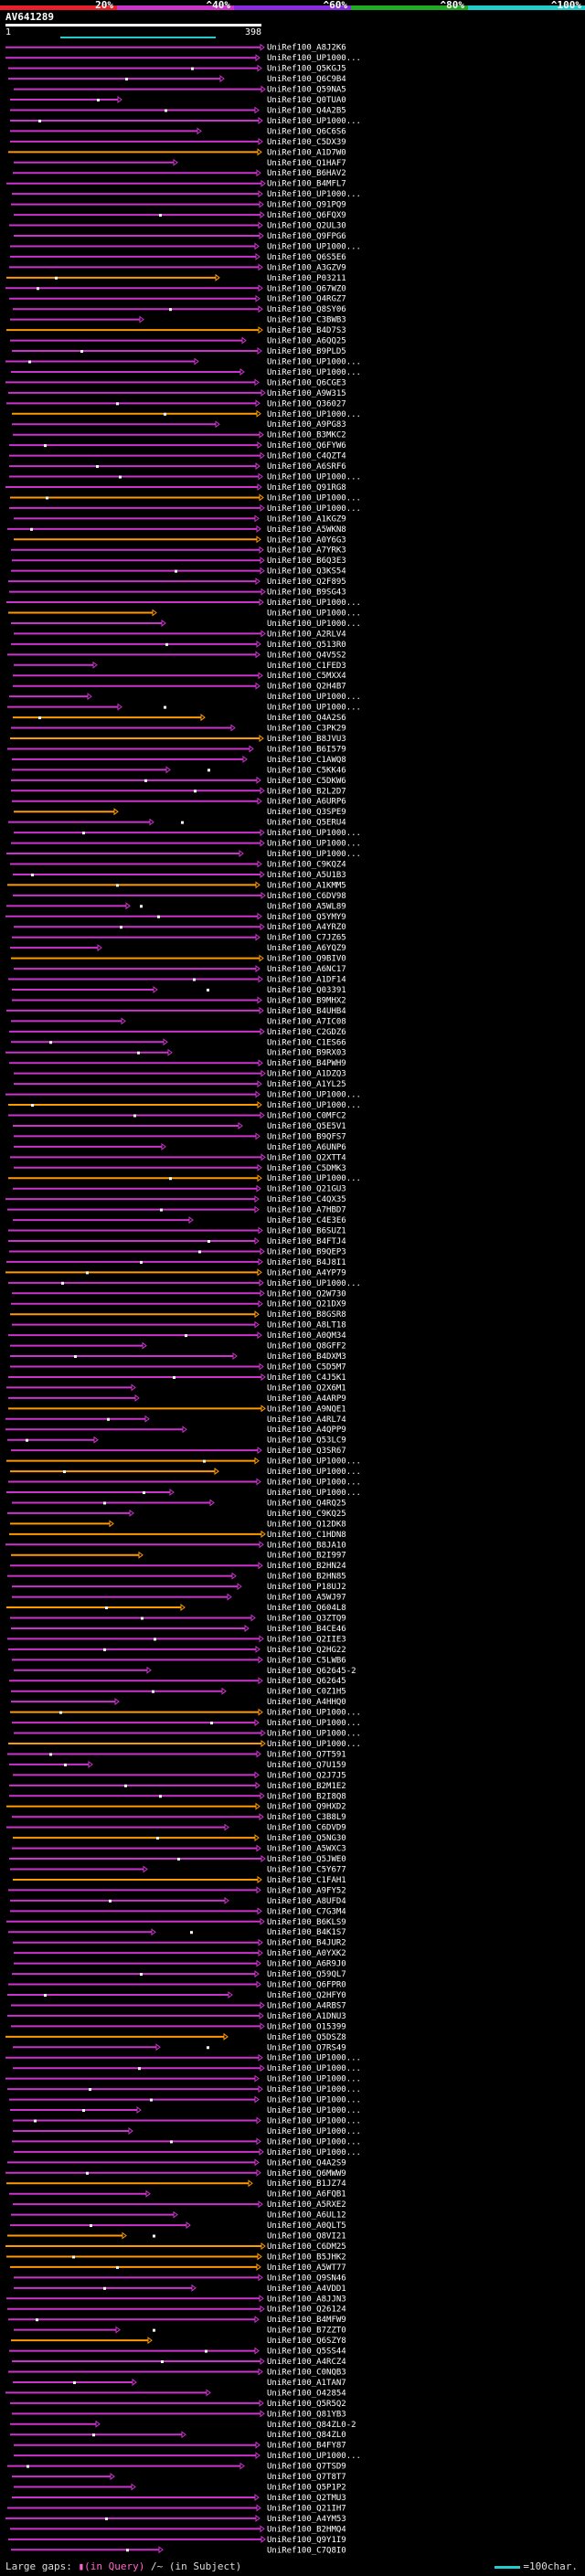 This screenshot has width=585, height=2576. Describe the element at coordinates (307, 257) in the screenshot. I see `subject-label: UniRef100_Q6S5E6` at that location.